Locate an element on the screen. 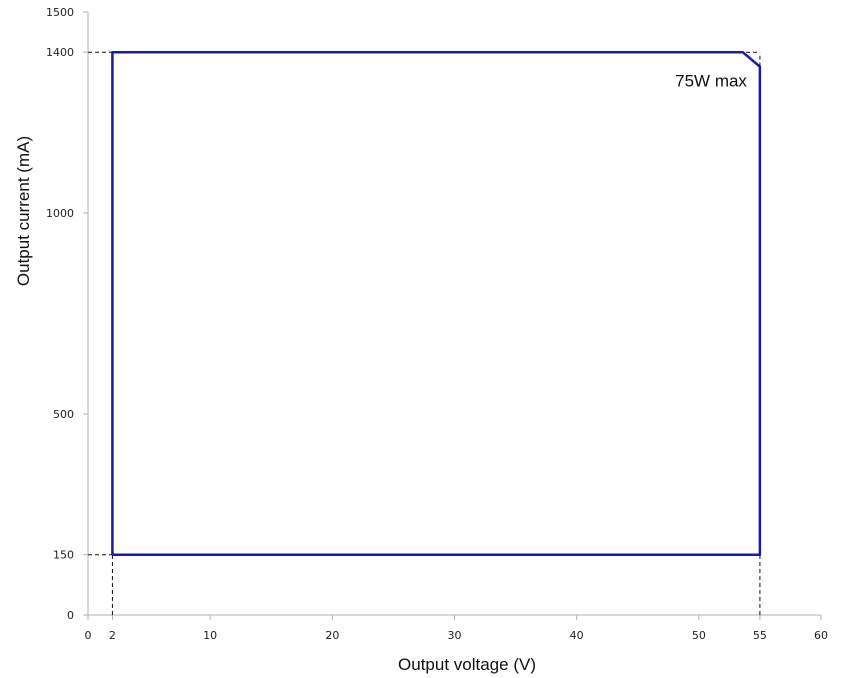 Image resolution: width=847 pixels, height=678 pixels. x-tick-label: 2 is located at coordinates (112, 635).